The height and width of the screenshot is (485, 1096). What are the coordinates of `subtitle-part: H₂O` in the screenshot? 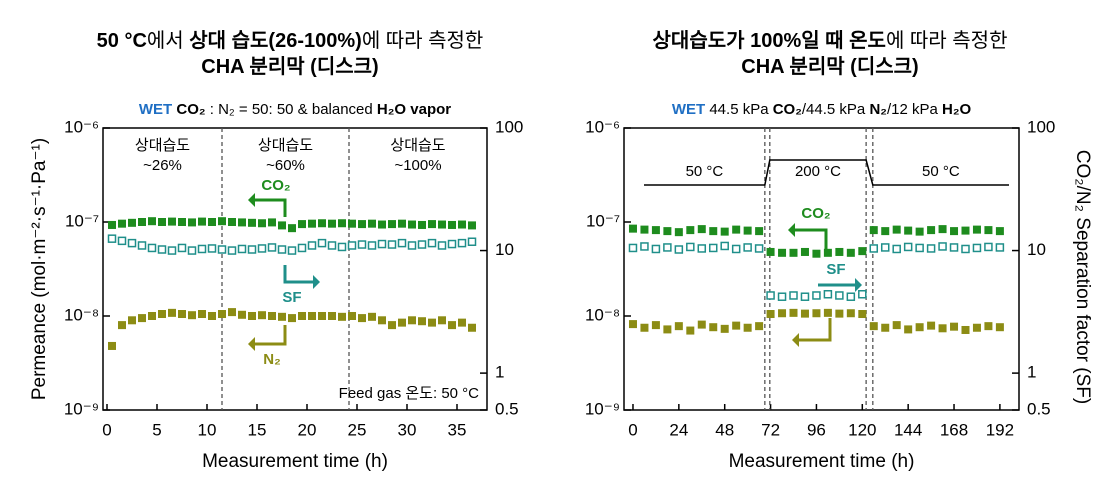 It's located at (956, 109).